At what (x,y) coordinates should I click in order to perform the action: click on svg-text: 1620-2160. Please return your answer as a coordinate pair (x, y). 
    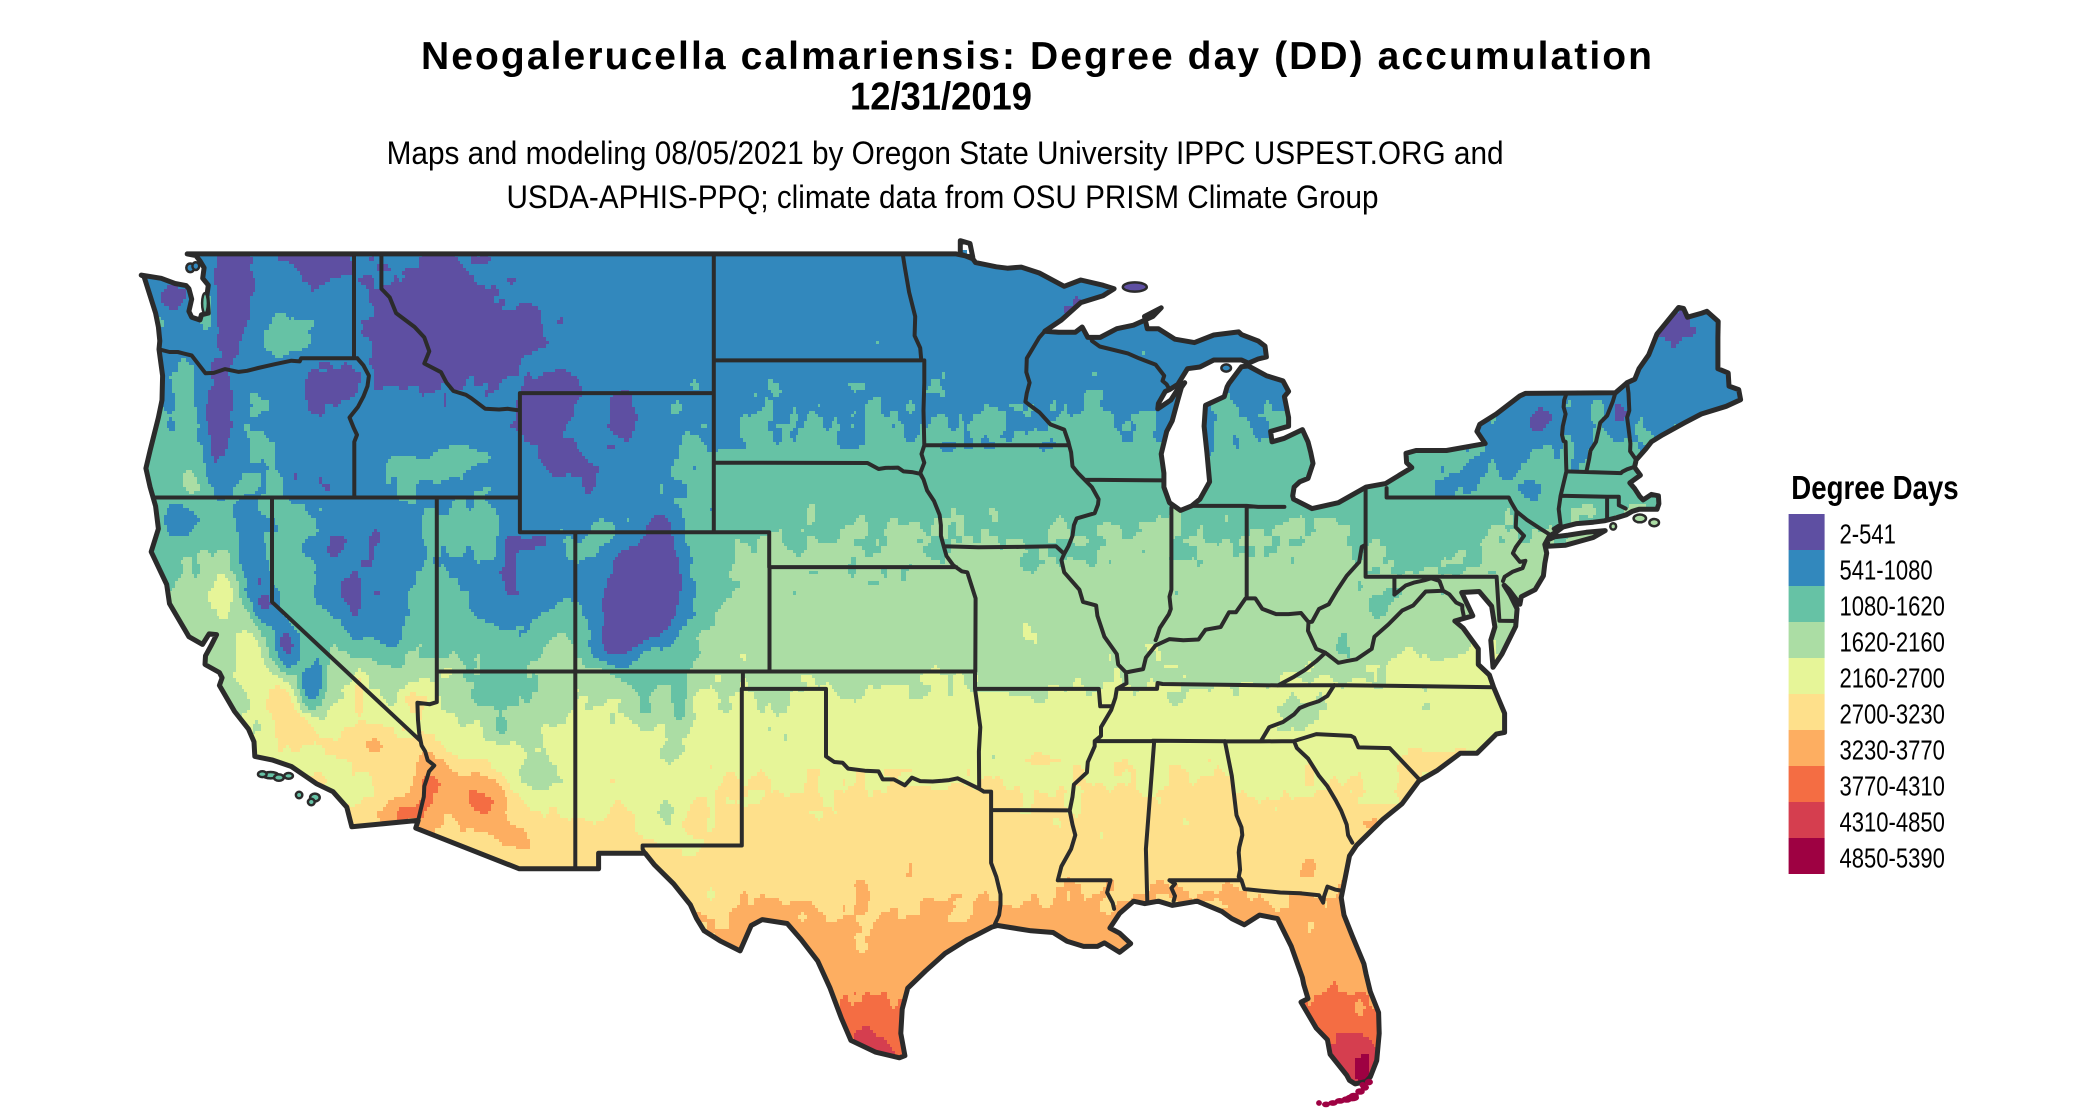
    Looking at the image, I should click on (1892, 642).